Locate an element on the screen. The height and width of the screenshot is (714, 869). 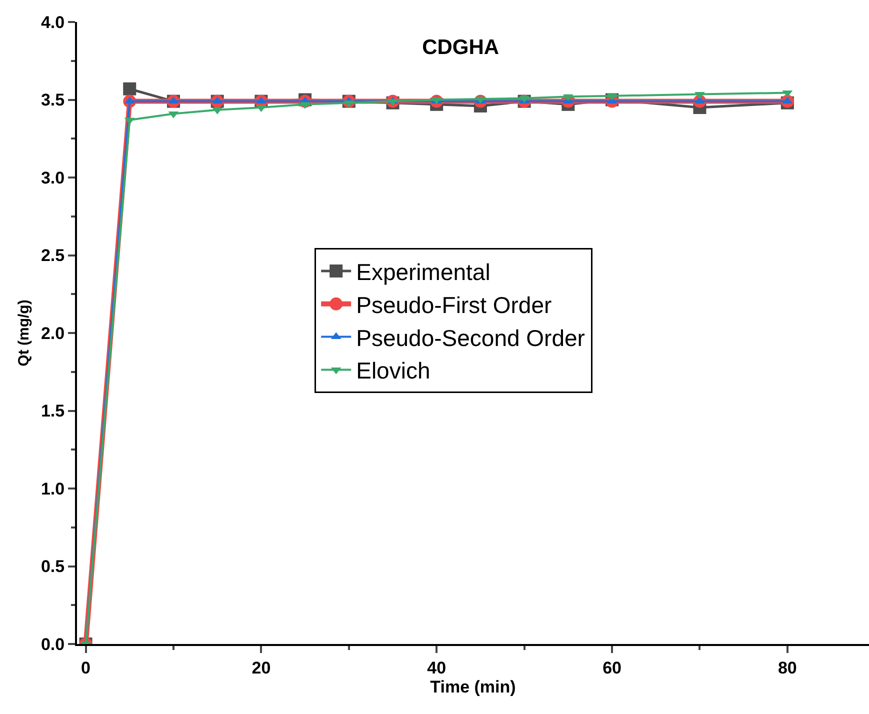
x-tick-label: 0 is located at coordinates (86, 668).